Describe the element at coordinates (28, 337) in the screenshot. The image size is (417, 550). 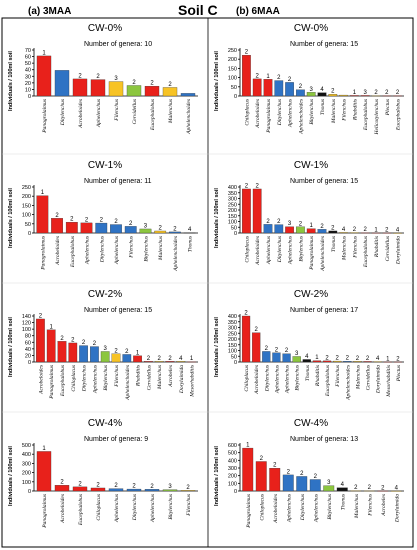
I see `y-tick-label: 80` at that location.